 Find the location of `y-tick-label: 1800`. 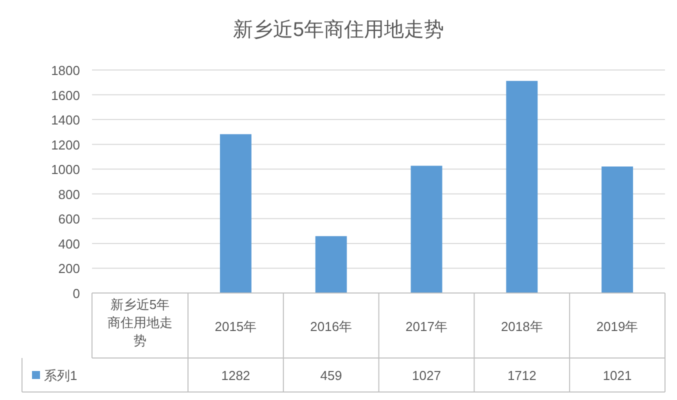

y-tick-label: 1800 is located at coordinates (65, 70).